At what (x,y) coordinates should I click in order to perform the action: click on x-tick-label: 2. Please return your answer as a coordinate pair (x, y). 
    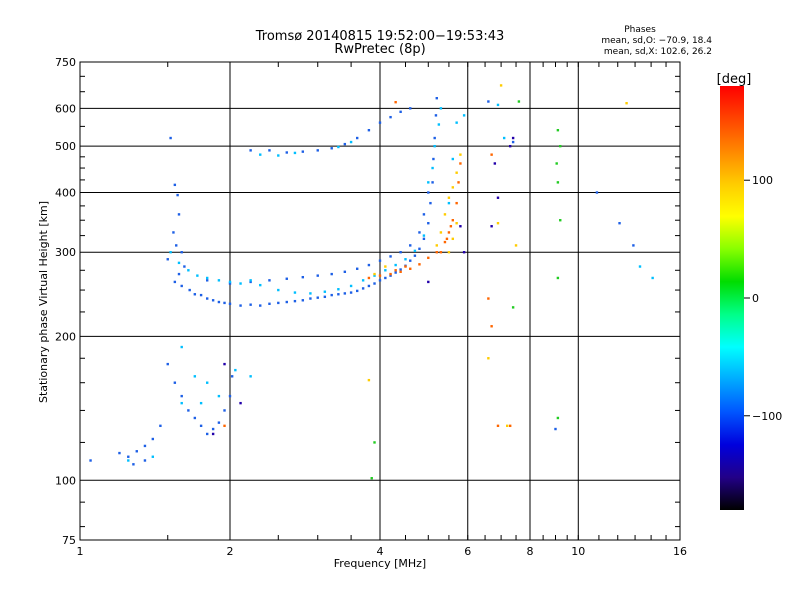
    Looking at the image, I should click on (230, 551).